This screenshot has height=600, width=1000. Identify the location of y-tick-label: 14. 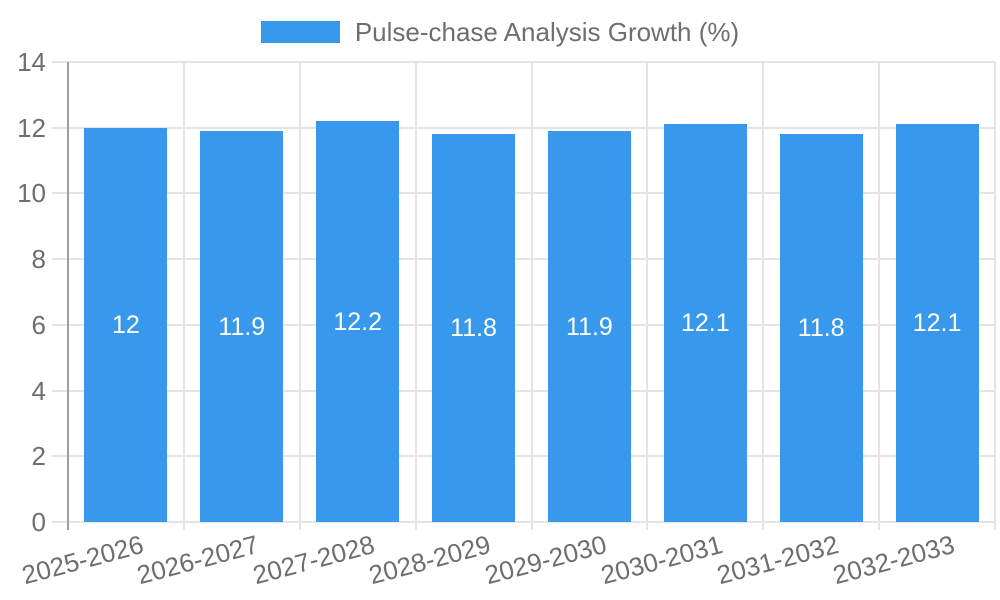
(31, 62).